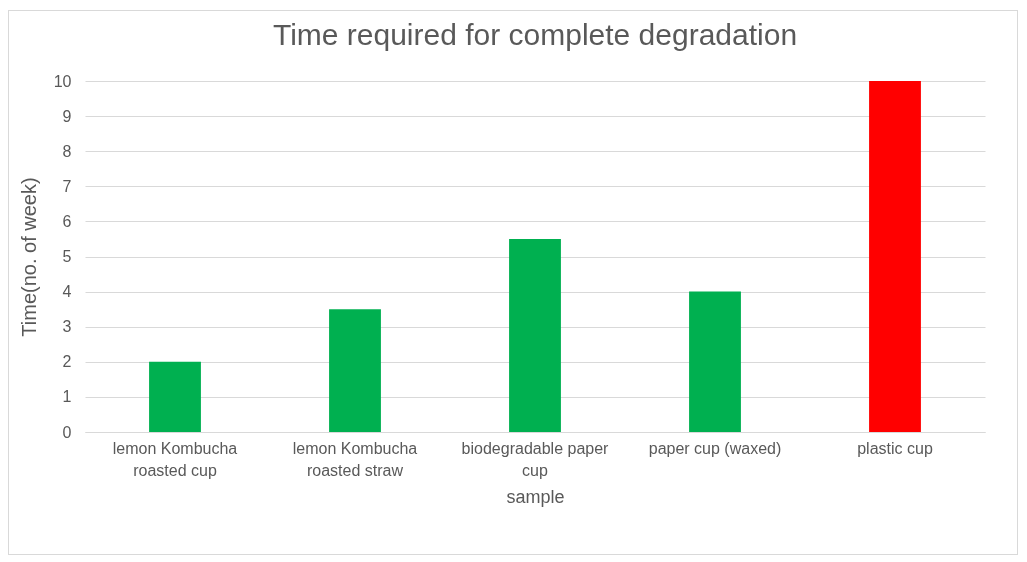 This screenshot has height=562, width=1027. What do you see at coordinates (535, 496) in the screenshot?
I see `x-axis-title: sample` at bounding box center [535, 496].